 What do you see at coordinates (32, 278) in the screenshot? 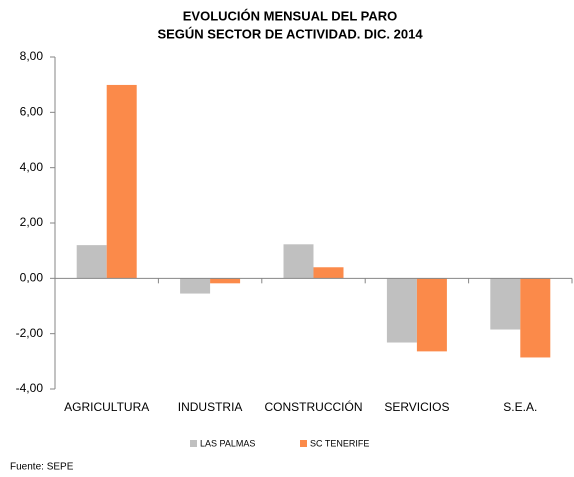
I see `y-tick-label: 0,00` at bounding box center [32, 278].